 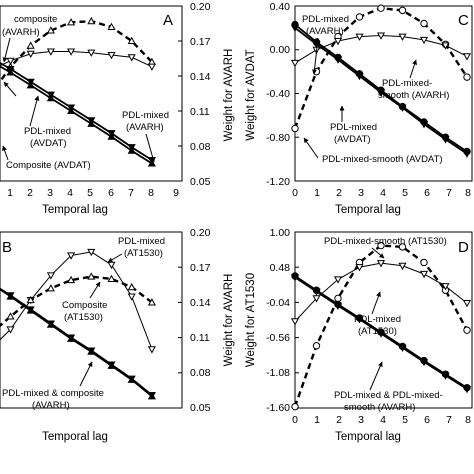 I want to click on panel-b-plot, so click(x=91, y=320).